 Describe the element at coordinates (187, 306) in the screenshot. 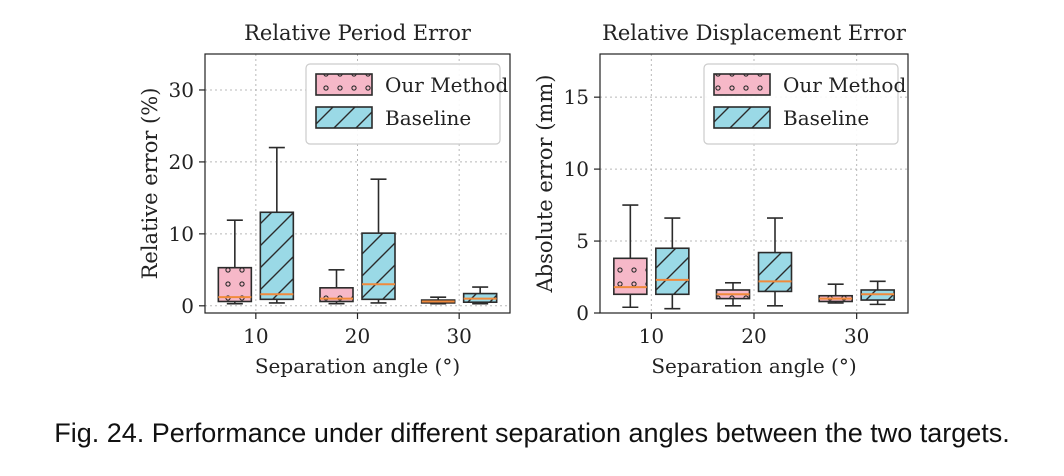

I see `chart-0-ytick-label: 0` at that location.